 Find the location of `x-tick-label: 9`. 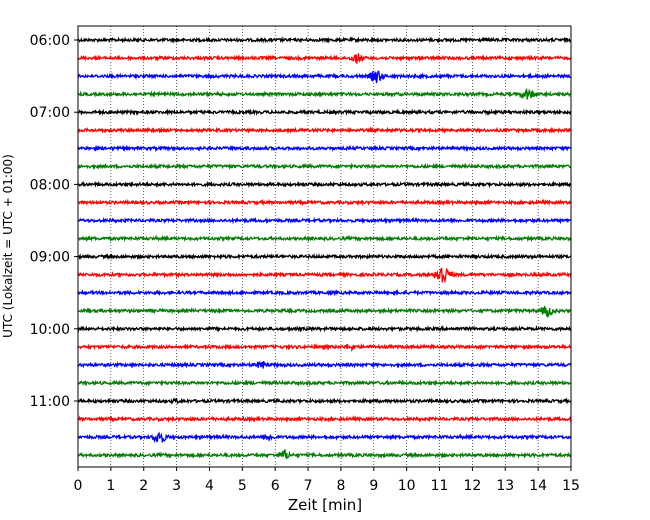

x-tick-label: 9 is located at coordinates (373, 486).